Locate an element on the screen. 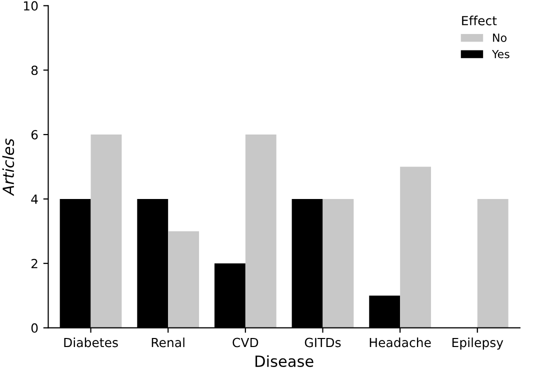  y-tick-label: 0 is located at coordinates (34, 328).